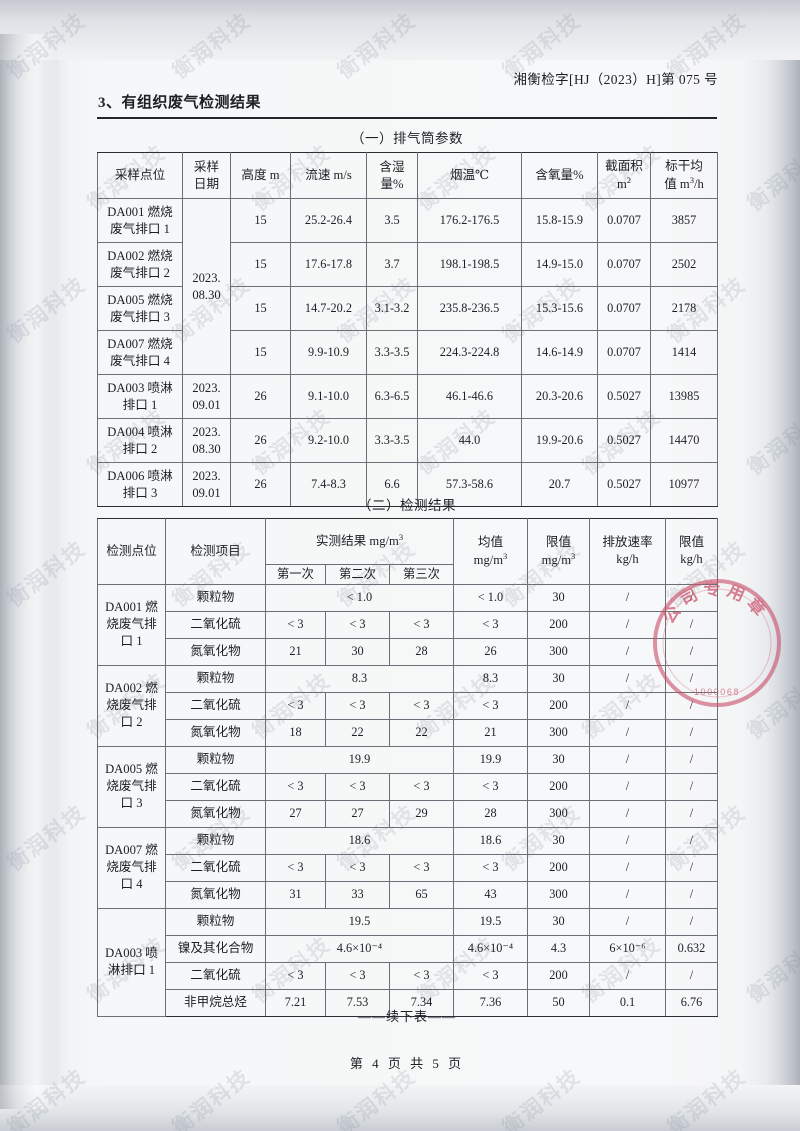 The height and width of the screenshot is (1131, 800). Describe the element at coordinates (131, 786) in the screenshot. I see `monitoring-point-cell: DA005 燃烧废气排口 3` at that location.